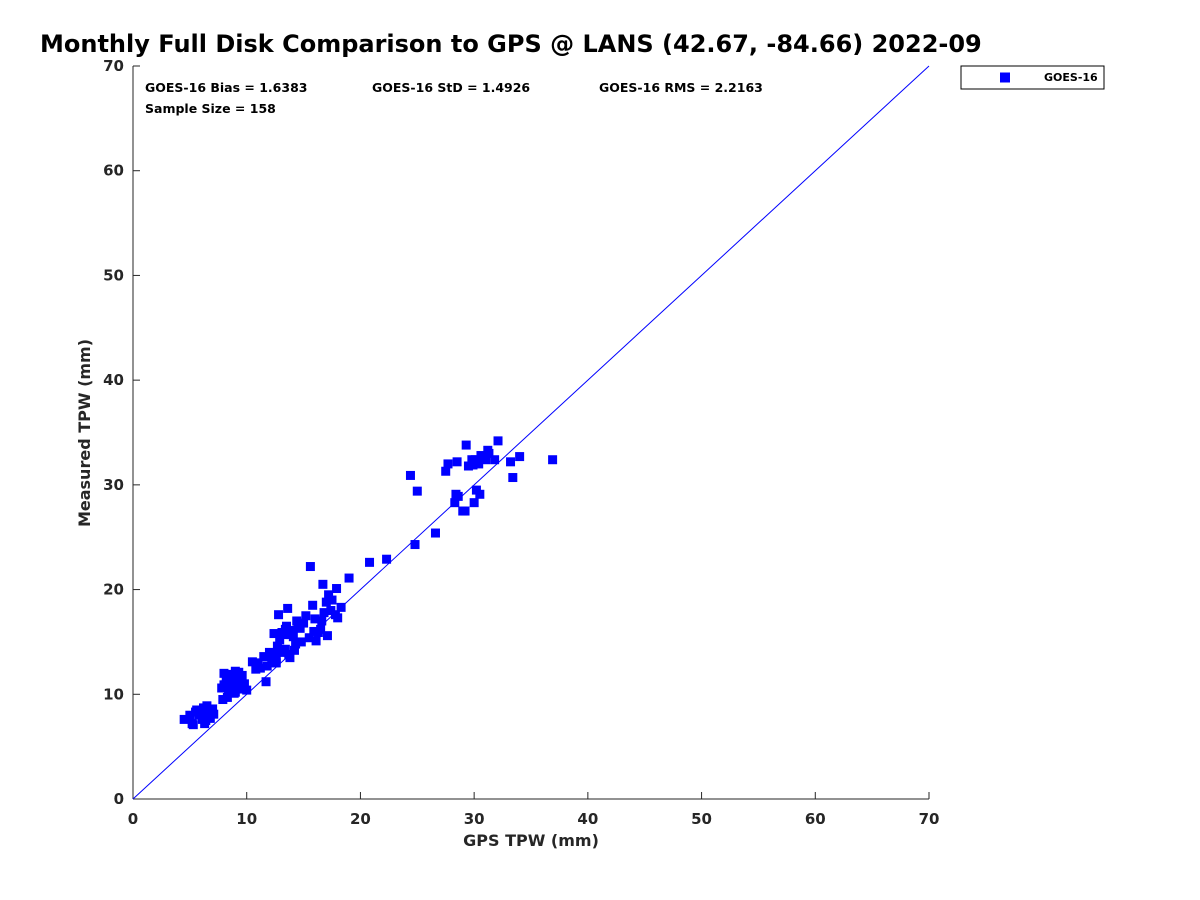 The height and width of the screenshot is (900, 1200). Describe the element at coordinates (113, 275) in the screenshot. I see `y-tick-label: 50` at that location.